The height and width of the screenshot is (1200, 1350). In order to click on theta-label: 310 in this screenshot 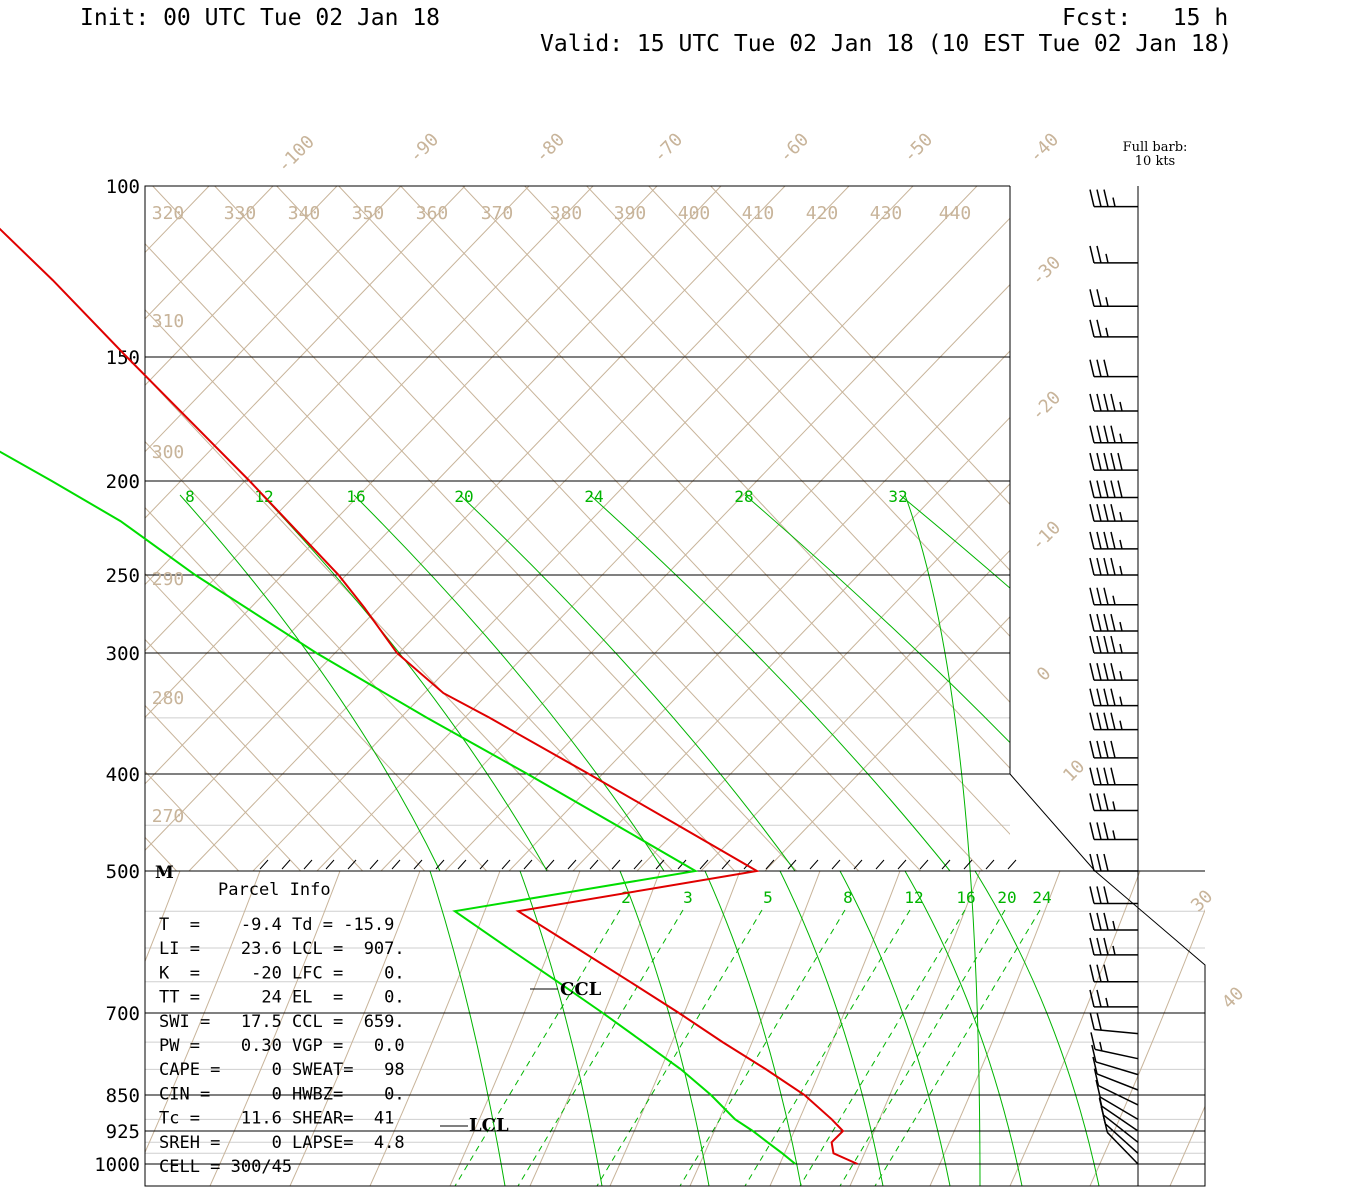, I will do `click(168, 321)`.